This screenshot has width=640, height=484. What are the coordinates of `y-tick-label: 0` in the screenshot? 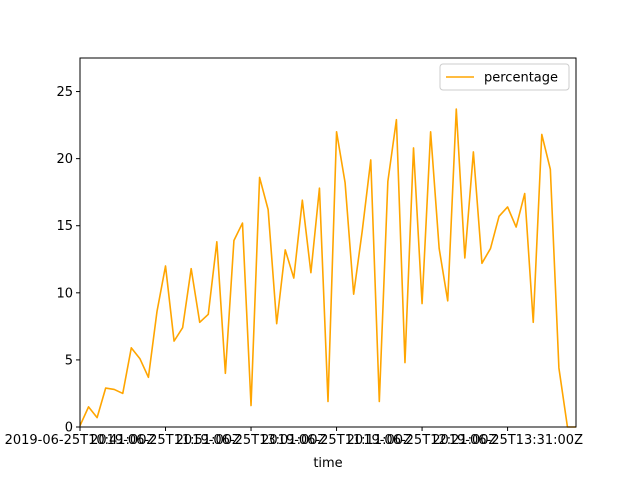 It's located at (69, 428).